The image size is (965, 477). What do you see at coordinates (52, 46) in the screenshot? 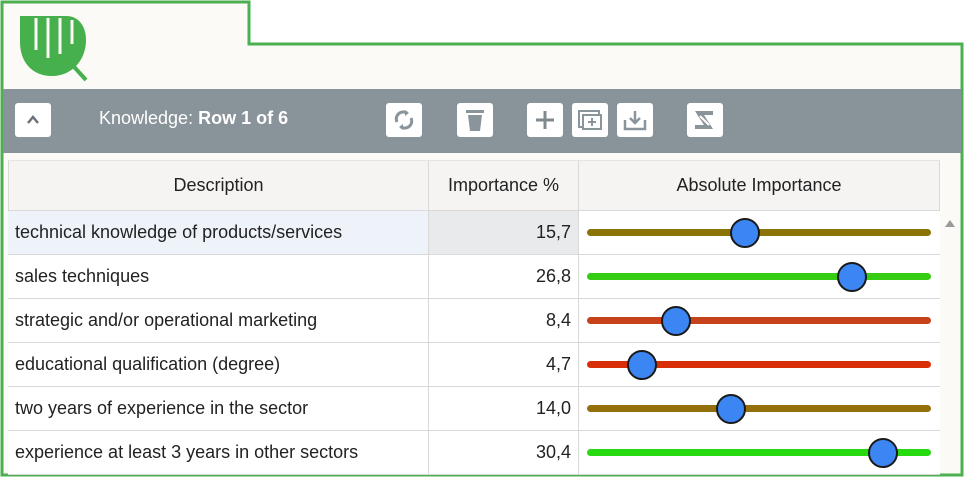
I see `leaf-logo-icon` at bounding box center [52, 46].